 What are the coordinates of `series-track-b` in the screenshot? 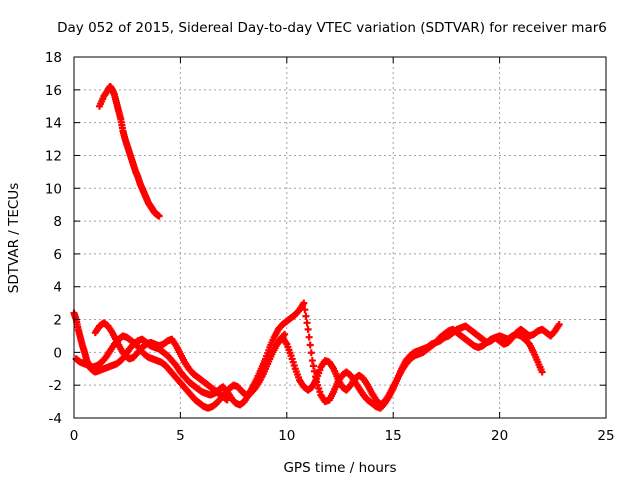 It's located at (180, 371).